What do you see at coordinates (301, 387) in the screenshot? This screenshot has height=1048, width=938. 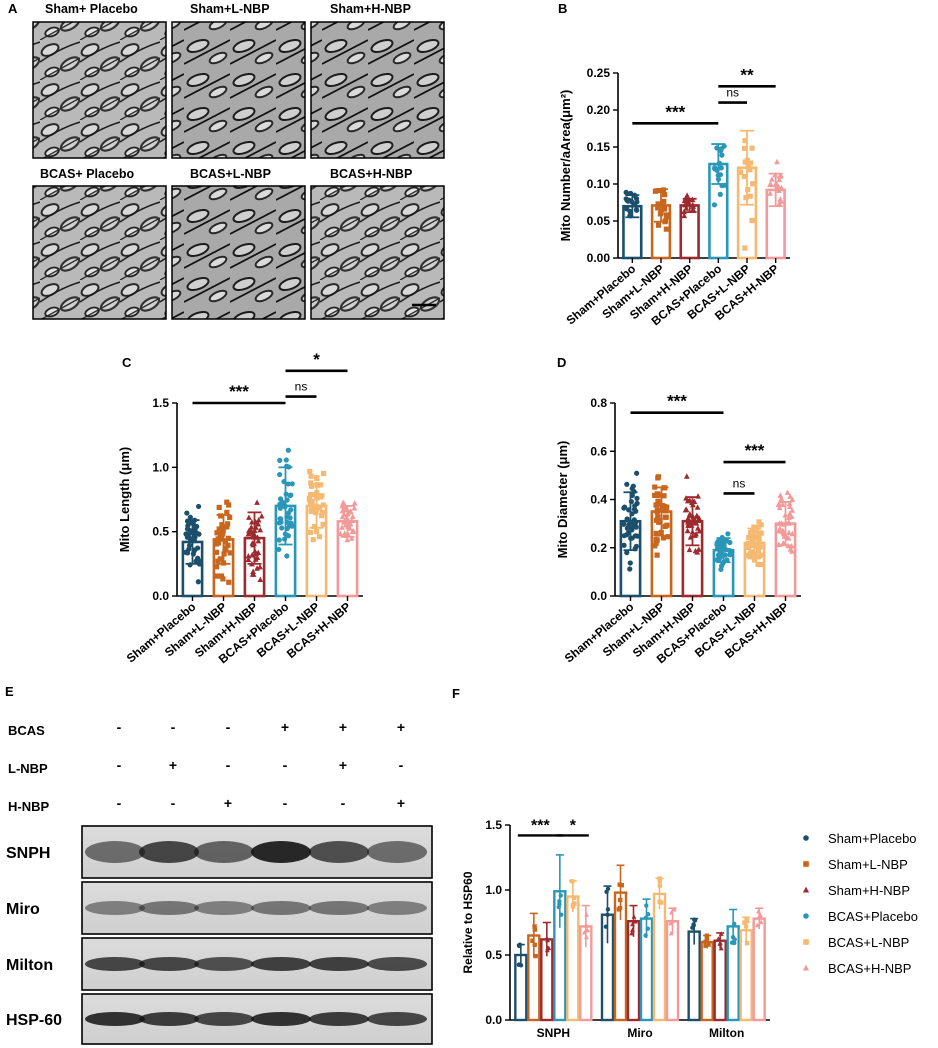 I see `significance-label: ns` at bounding box center [301, 387].